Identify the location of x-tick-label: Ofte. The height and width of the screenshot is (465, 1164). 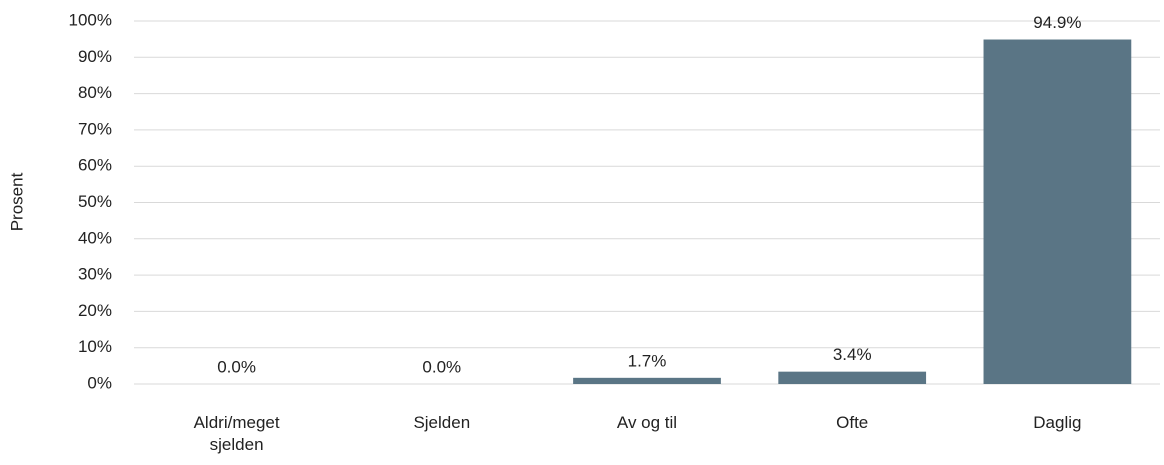
(852, 422).